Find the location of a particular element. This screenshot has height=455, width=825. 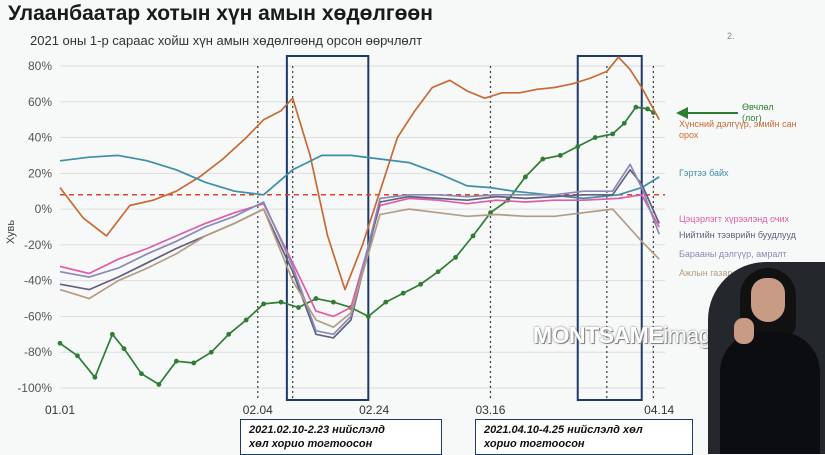

x-tick-label: 02.04 is located at coordinates (258, 410).